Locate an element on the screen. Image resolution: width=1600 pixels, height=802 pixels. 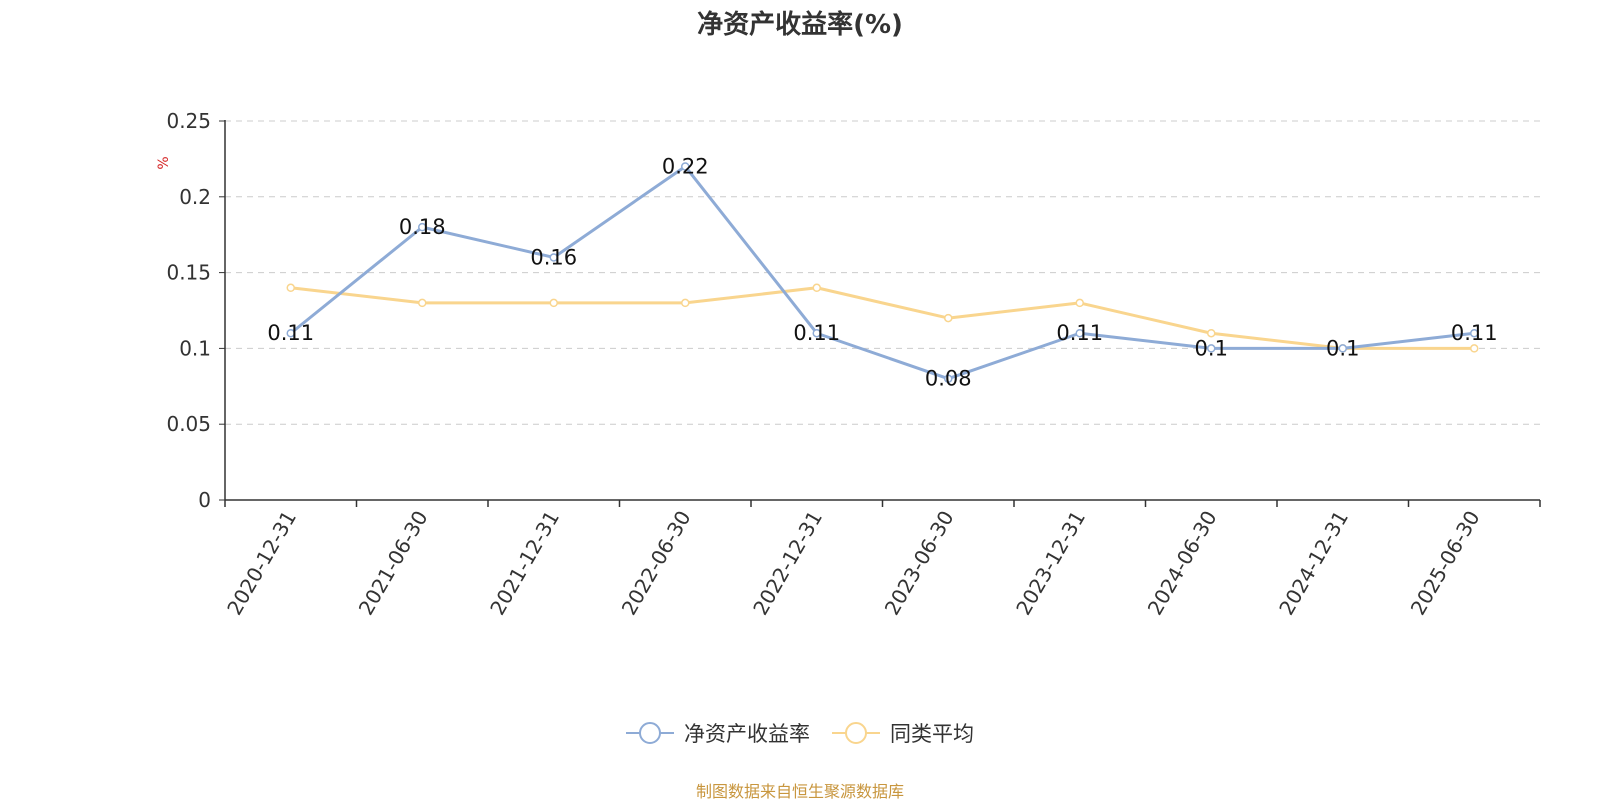
data-label: 0.16 is located at coordinates (553, 257).